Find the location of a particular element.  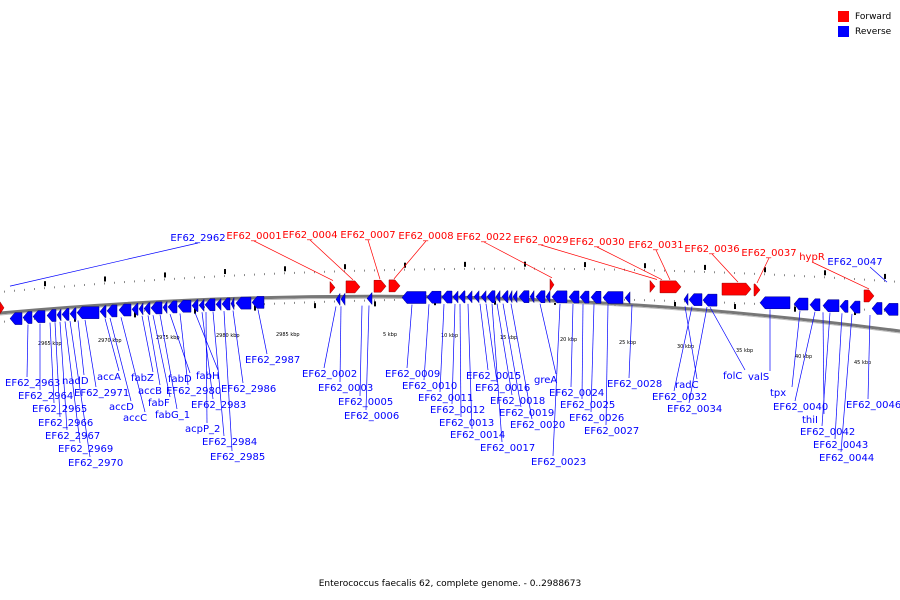

gene-label: EF62_0005 is located at coordinates (365, 402).